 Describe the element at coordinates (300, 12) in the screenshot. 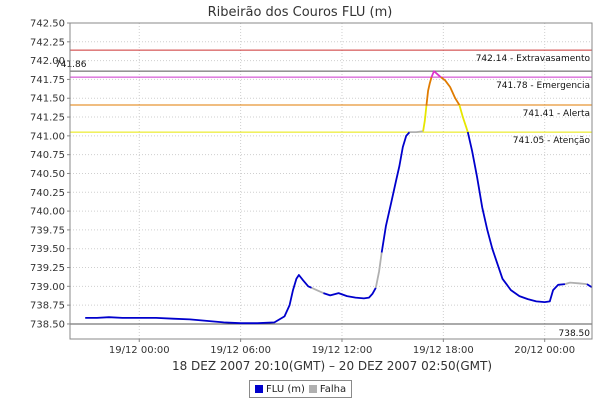

I see `chart-title: Ribeirão dos Couros FLU (m)` at that location.